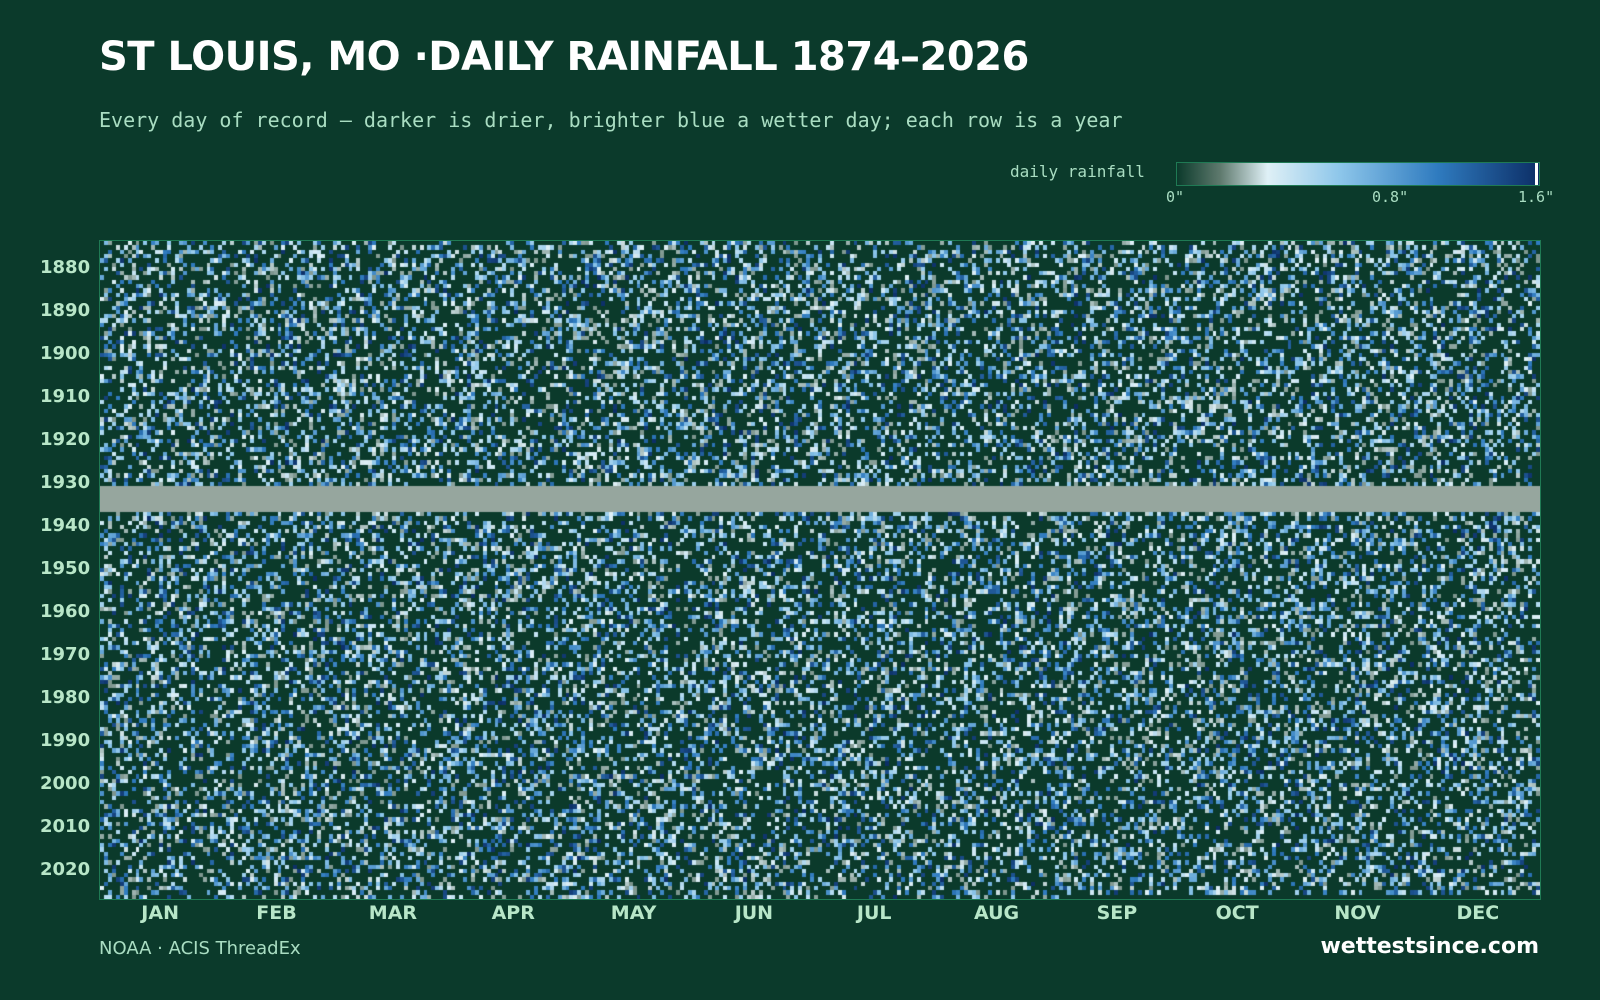 The height and width of the screenshot is (1000, 1600). What do you see at coordinates (65, 353) in the screenshot?
I see `y-tick-label: 1900` at bounding box center [65, 353].